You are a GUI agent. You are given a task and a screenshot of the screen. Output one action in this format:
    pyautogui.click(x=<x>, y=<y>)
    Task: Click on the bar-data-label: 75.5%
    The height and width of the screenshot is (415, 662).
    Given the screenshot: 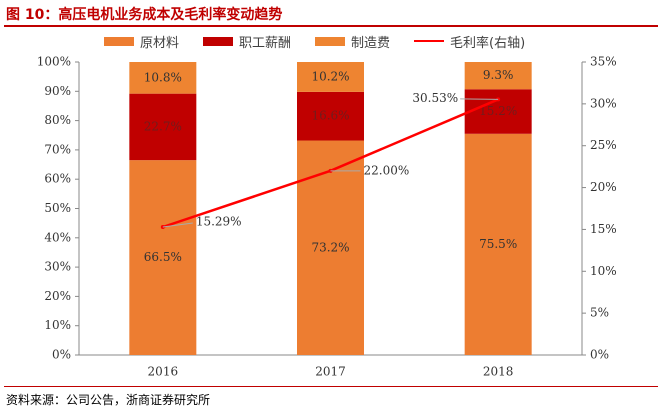 What is the action you would take?
    pyautogui.click(x=498, y=244)
    